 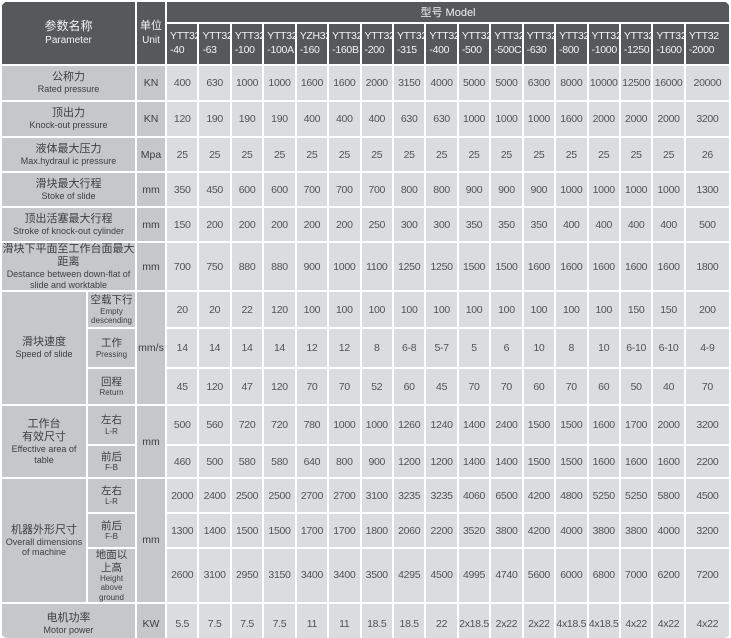 What do you see at coordinates (312, 189) in the screenshot?
I see `value-cell: 700` at bounding box center [312, 189].